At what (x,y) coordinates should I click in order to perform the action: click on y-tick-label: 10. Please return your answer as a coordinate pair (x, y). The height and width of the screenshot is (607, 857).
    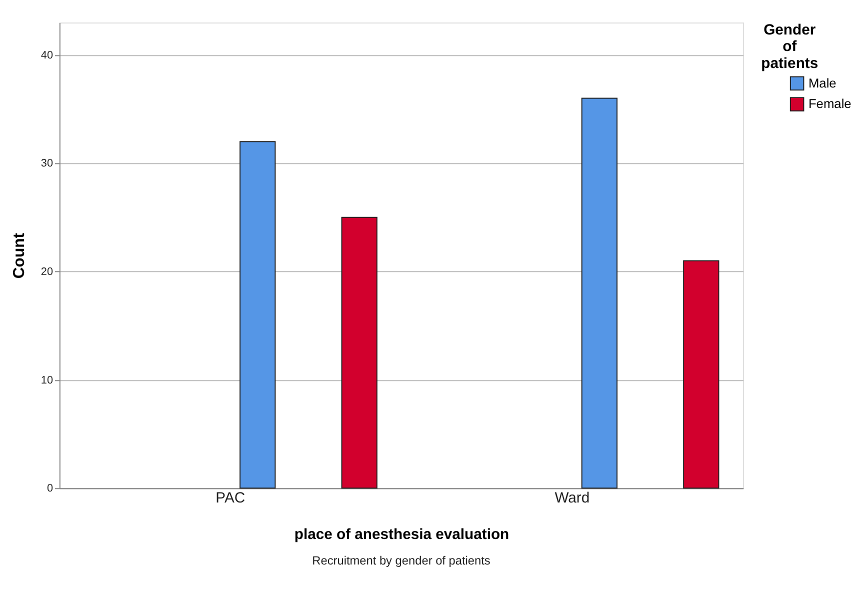
    Looking at the image, I should click on (47, 380).